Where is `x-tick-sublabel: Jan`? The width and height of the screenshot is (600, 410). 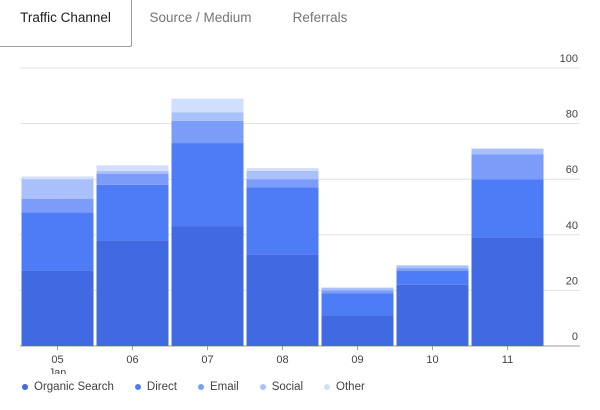
x-tick-sublabel: Jan is located at coordinates (58, 370).